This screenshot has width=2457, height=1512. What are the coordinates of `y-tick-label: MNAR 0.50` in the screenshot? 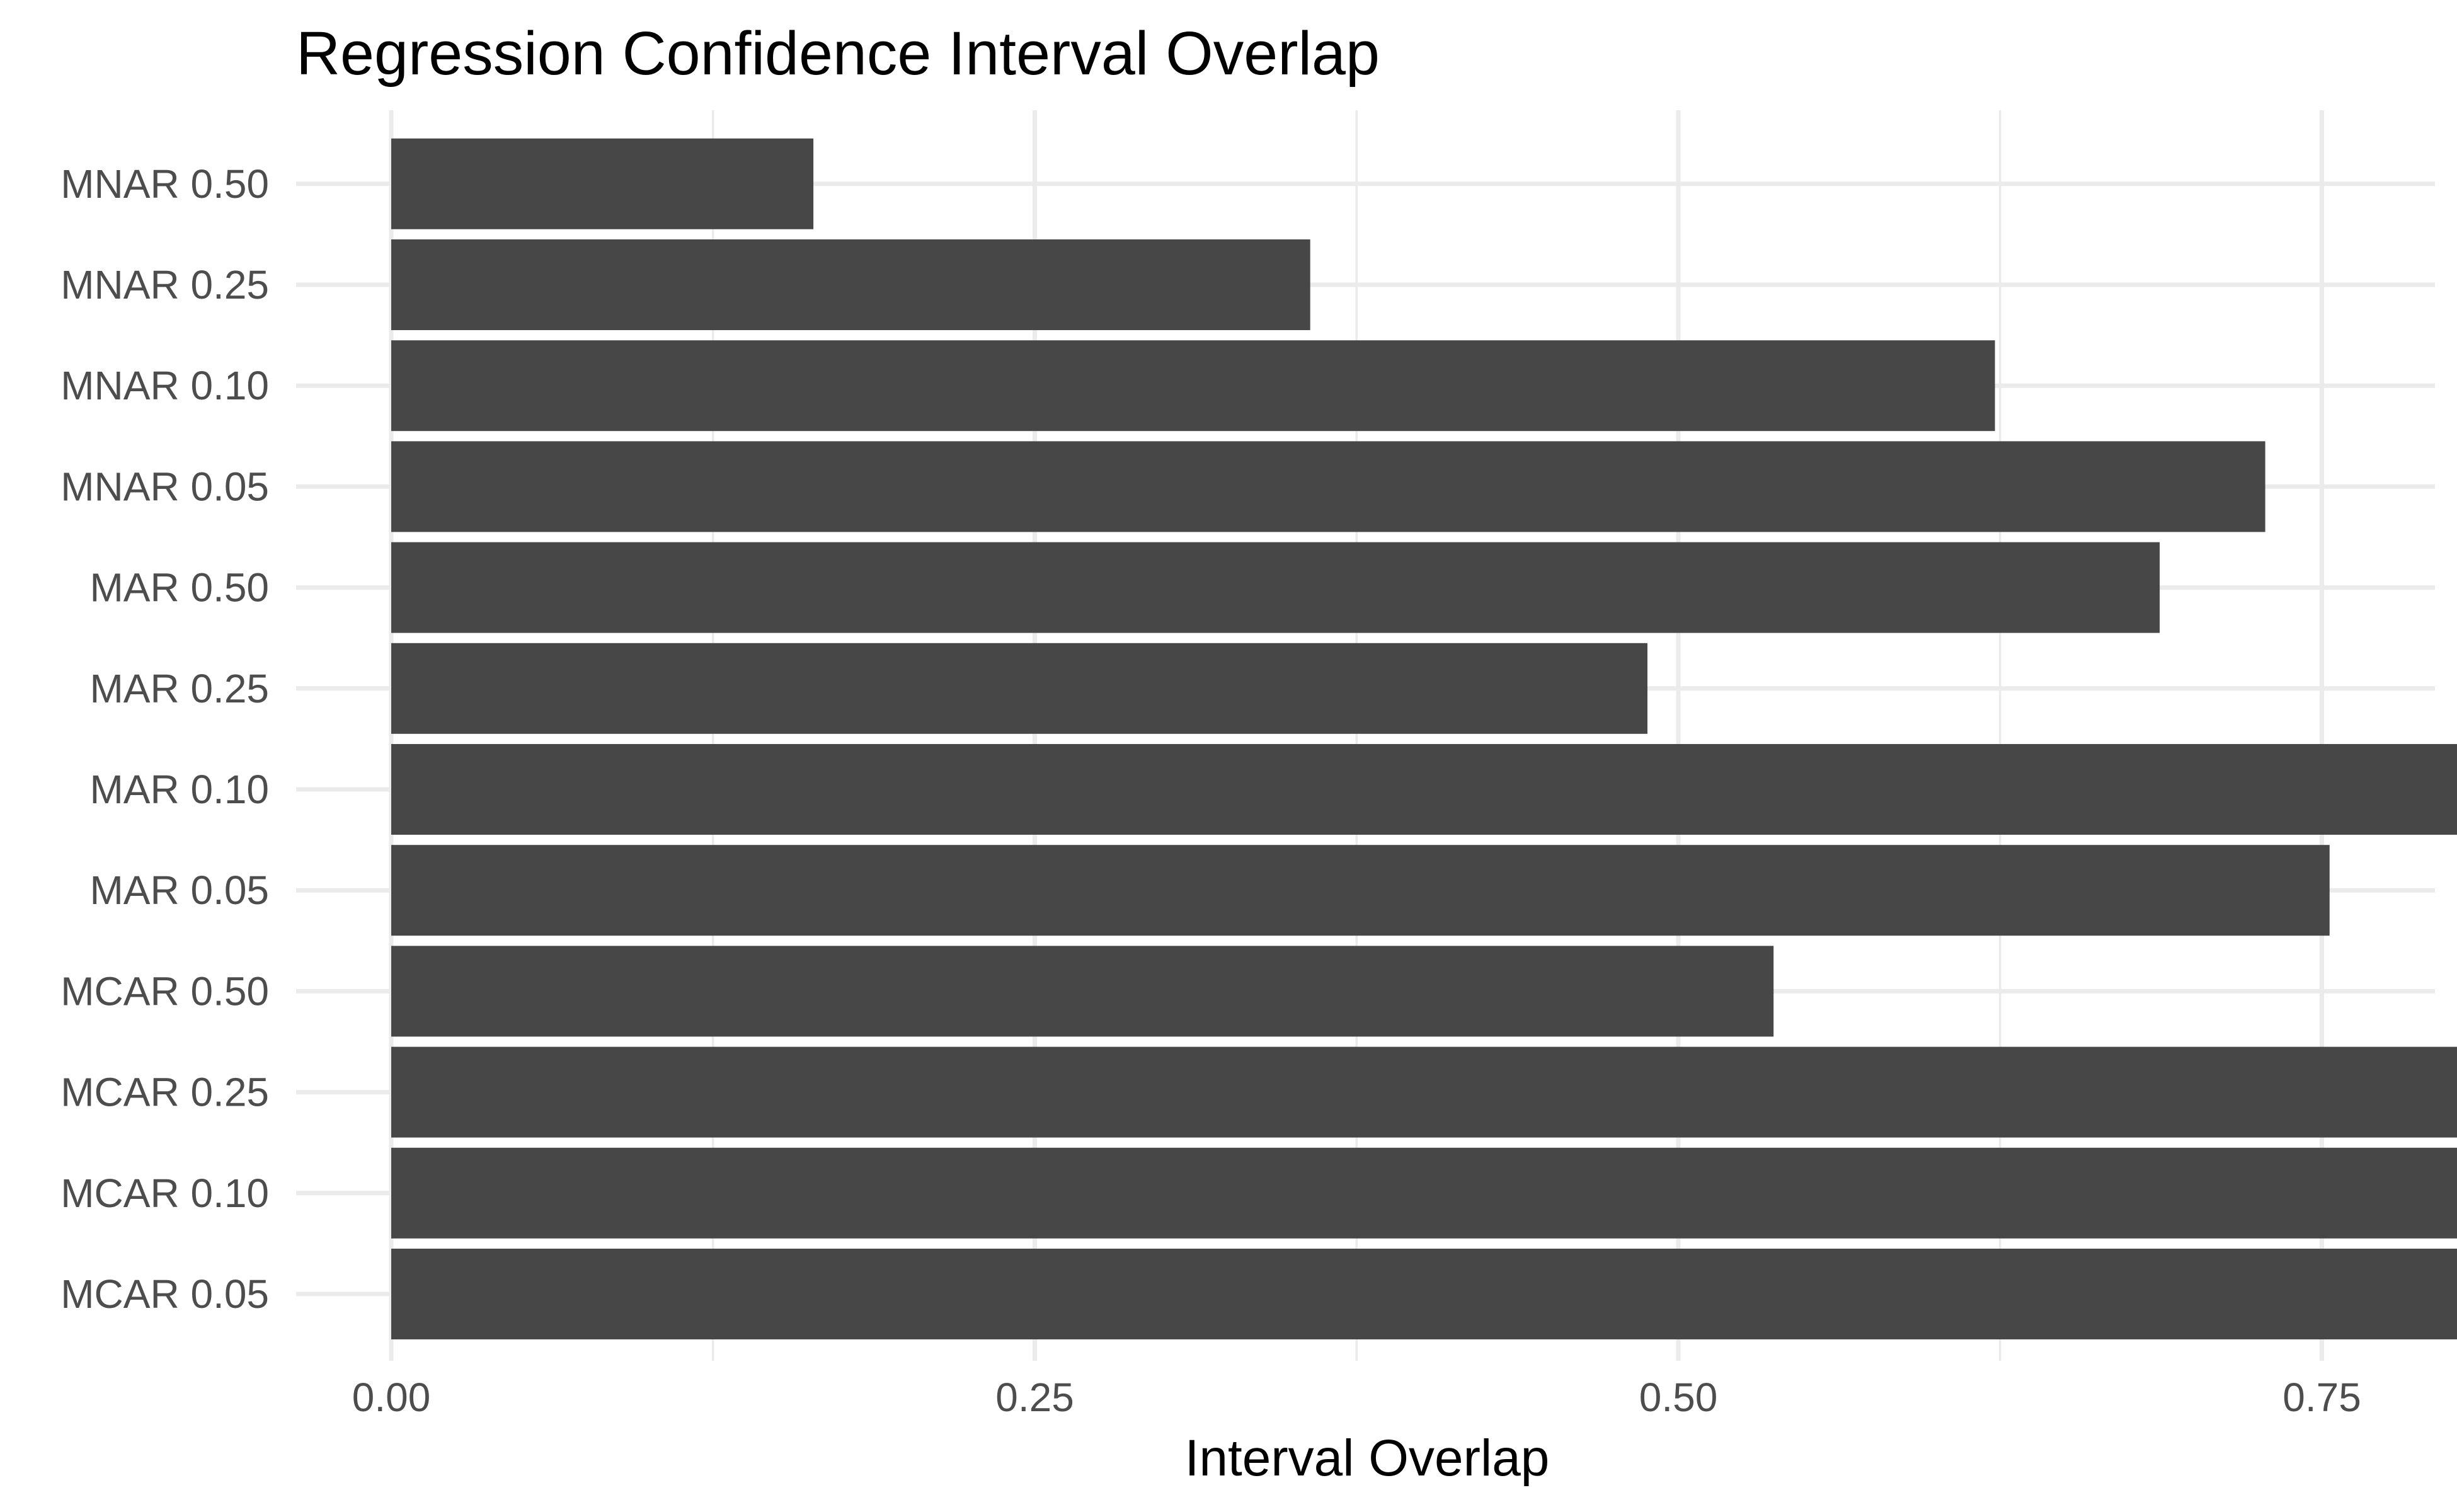 It's located at (164, 184).